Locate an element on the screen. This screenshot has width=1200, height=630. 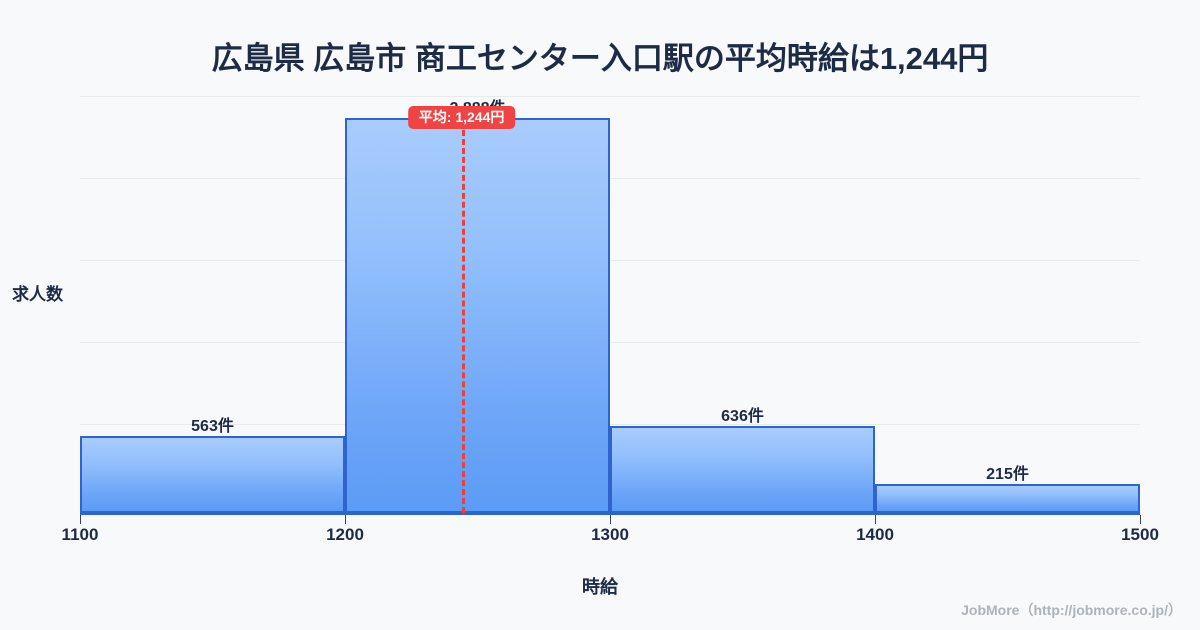
x-axis-tick-label: 1300 is located at coordinates (610, 534).